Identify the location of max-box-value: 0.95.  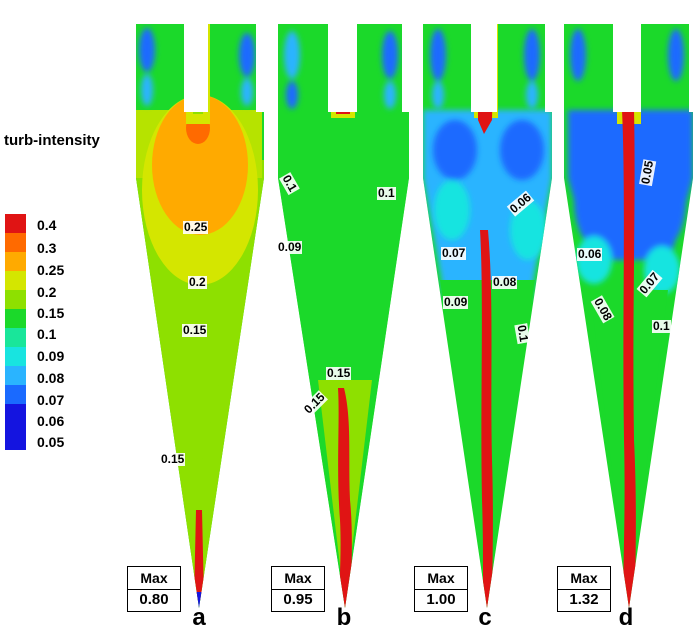
(298, 599).